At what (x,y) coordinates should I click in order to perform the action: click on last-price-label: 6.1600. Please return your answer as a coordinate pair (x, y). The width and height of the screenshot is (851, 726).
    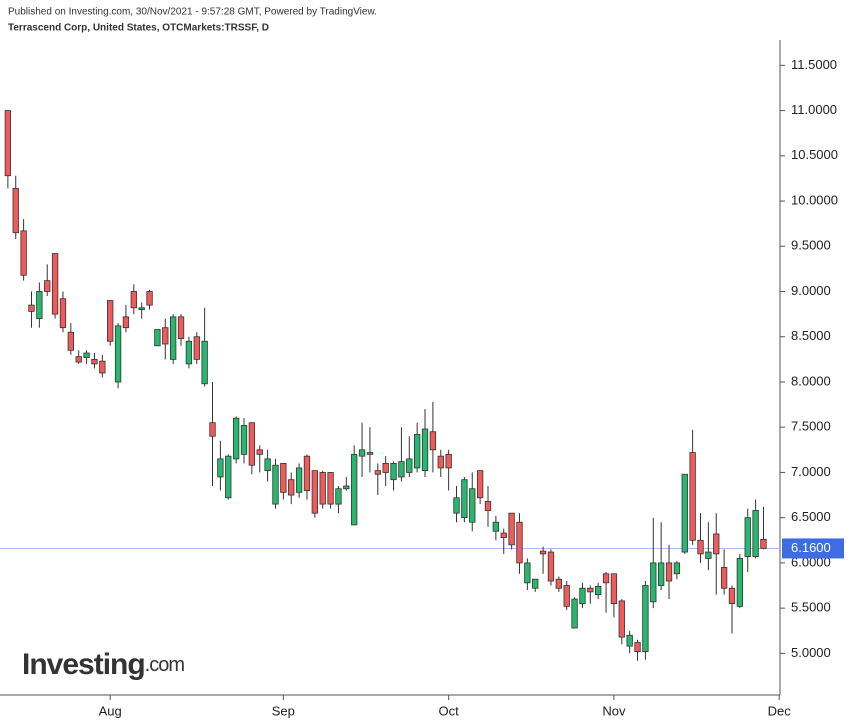
    Looking at the image, I should click on (811, 547).